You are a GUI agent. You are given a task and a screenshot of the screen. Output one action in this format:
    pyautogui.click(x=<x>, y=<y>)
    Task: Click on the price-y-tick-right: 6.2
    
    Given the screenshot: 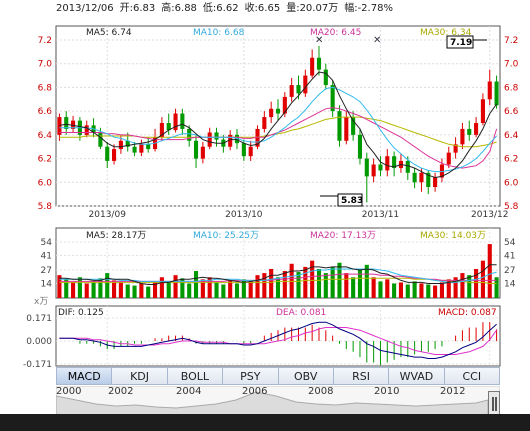 What is the action you would take?
    pyautogui.click(x=511, y=160)
    